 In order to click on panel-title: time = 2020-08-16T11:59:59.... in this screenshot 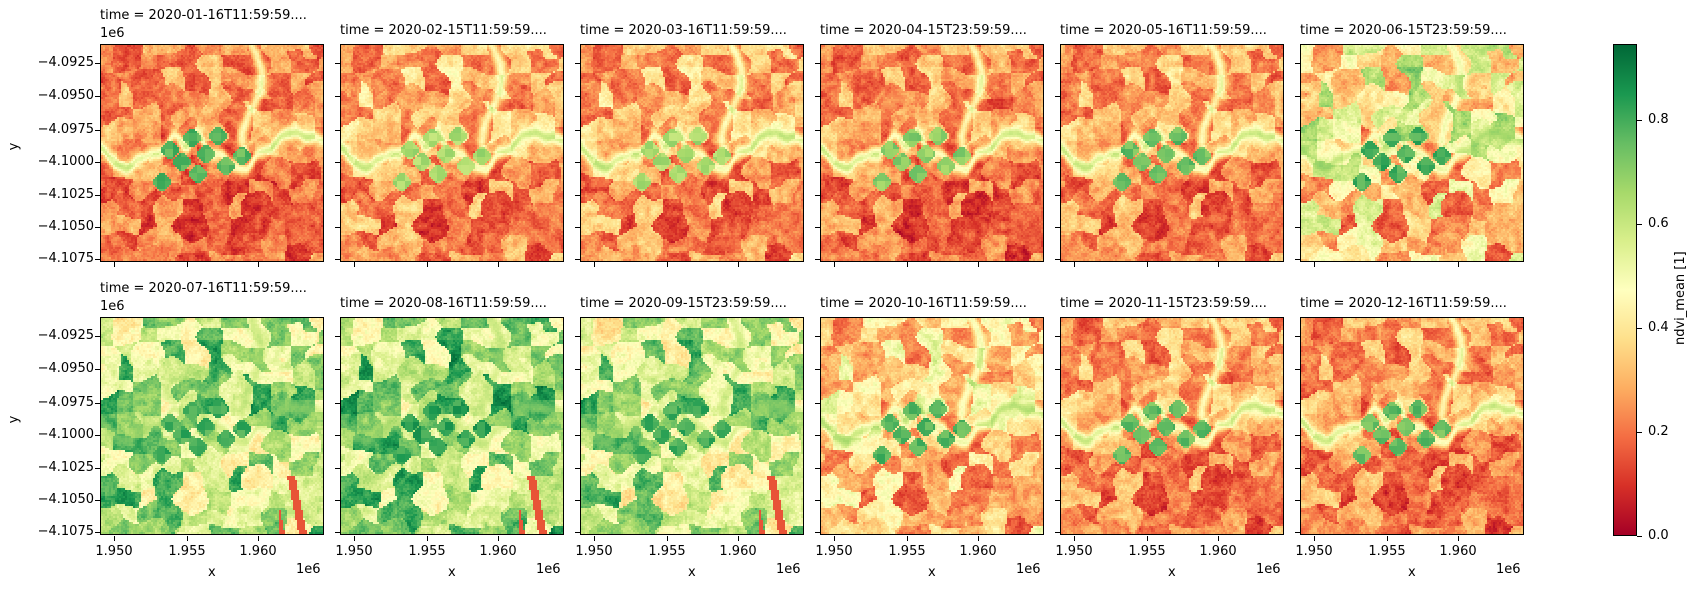, I will do `click(443, 303)`.